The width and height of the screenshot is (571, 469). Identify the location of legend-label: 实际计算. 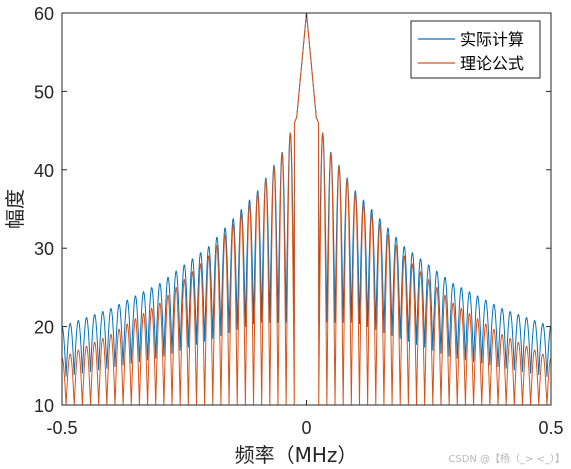
(492, 39).